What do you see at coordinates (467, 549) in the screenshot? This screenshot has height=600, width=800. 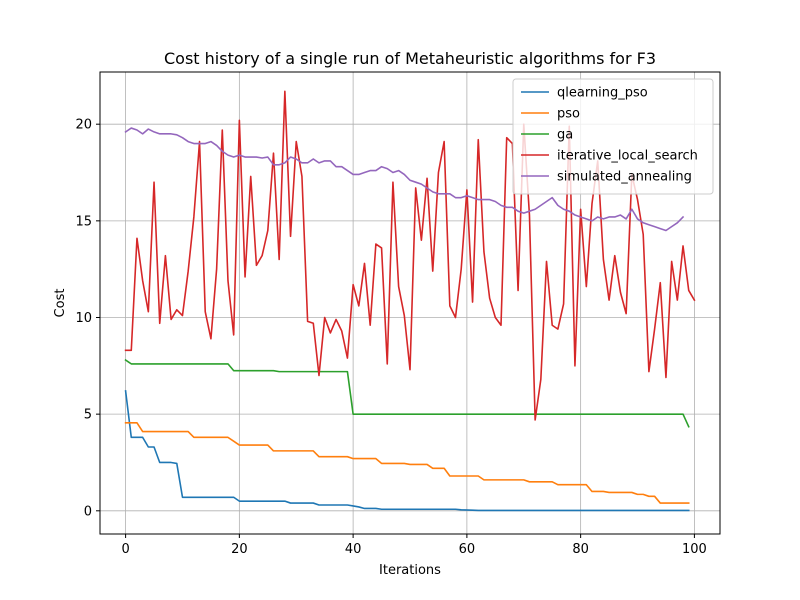 I see `x-tick-label: 60` at bounding box center [467, 549].